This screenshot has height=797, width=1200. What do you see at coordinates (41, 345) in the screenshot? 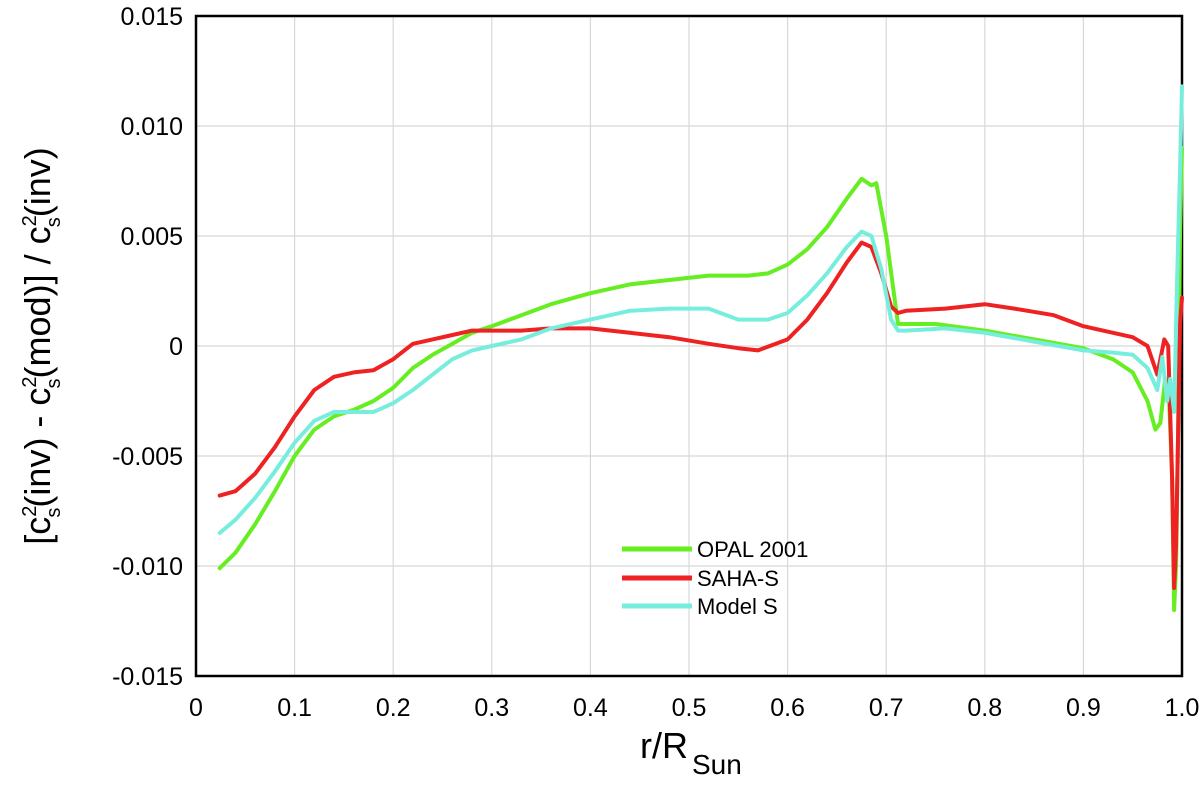
I see `y-axis-title: [c2 s(inv) - c2 s(mod)] / c2 s(inv)` at bounding box center [41, 345].